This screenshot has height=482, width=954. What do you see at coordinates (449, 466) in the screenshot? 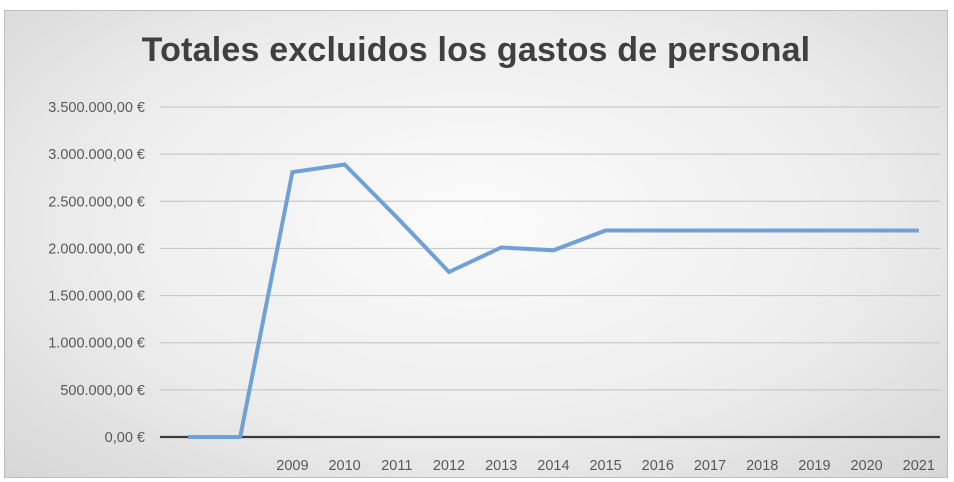
I see `x-tick-label: 2012` at bounding box center [449, 466].